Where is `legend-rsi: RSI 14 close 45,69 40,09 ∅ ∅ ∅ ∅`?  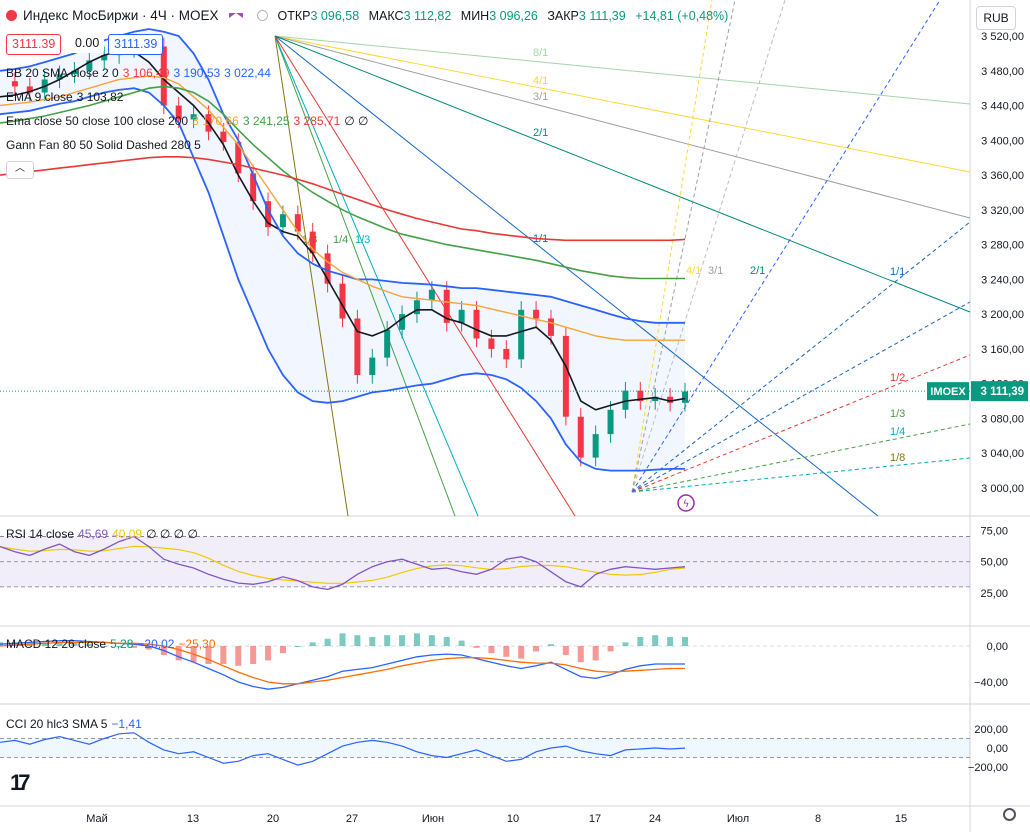 legend-rsi: RSI 14 close 45,69 40,09 ∅ ∅ ∅ ∅ is located at coordinates (102, 534).